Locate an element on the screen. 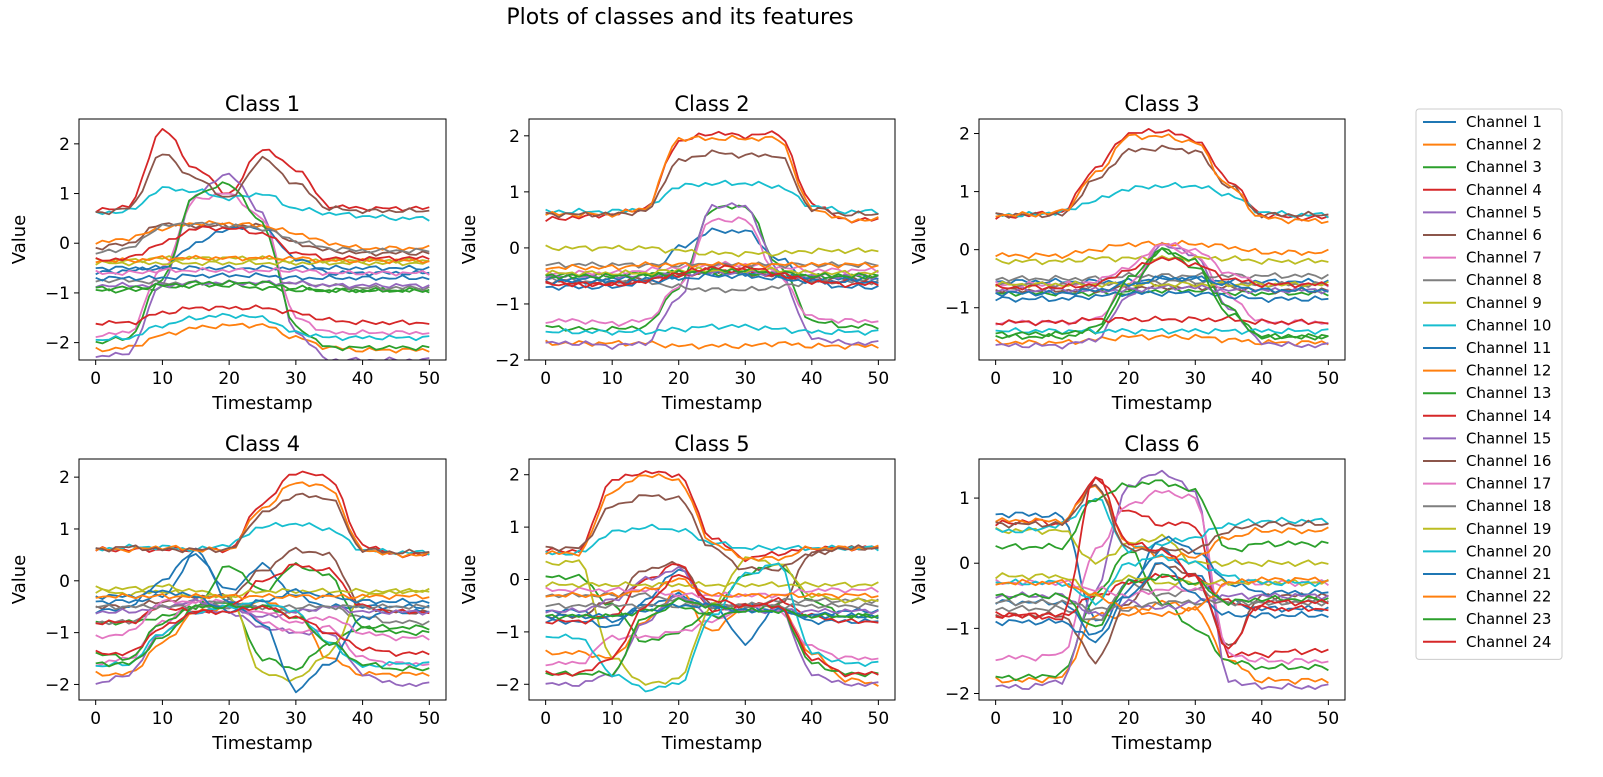  legend-item: Channel 1 is located at coordinates (1482, 122).